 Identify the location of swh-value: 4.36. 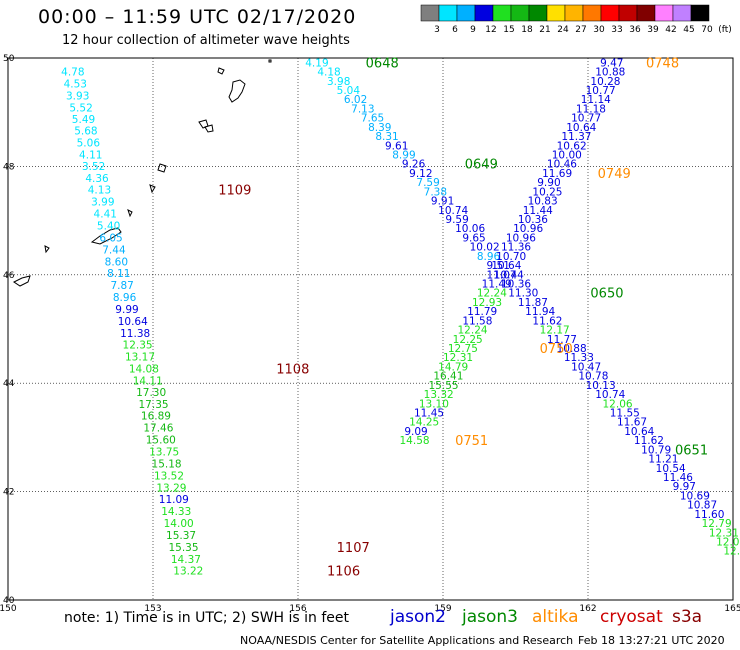
(97, 179).